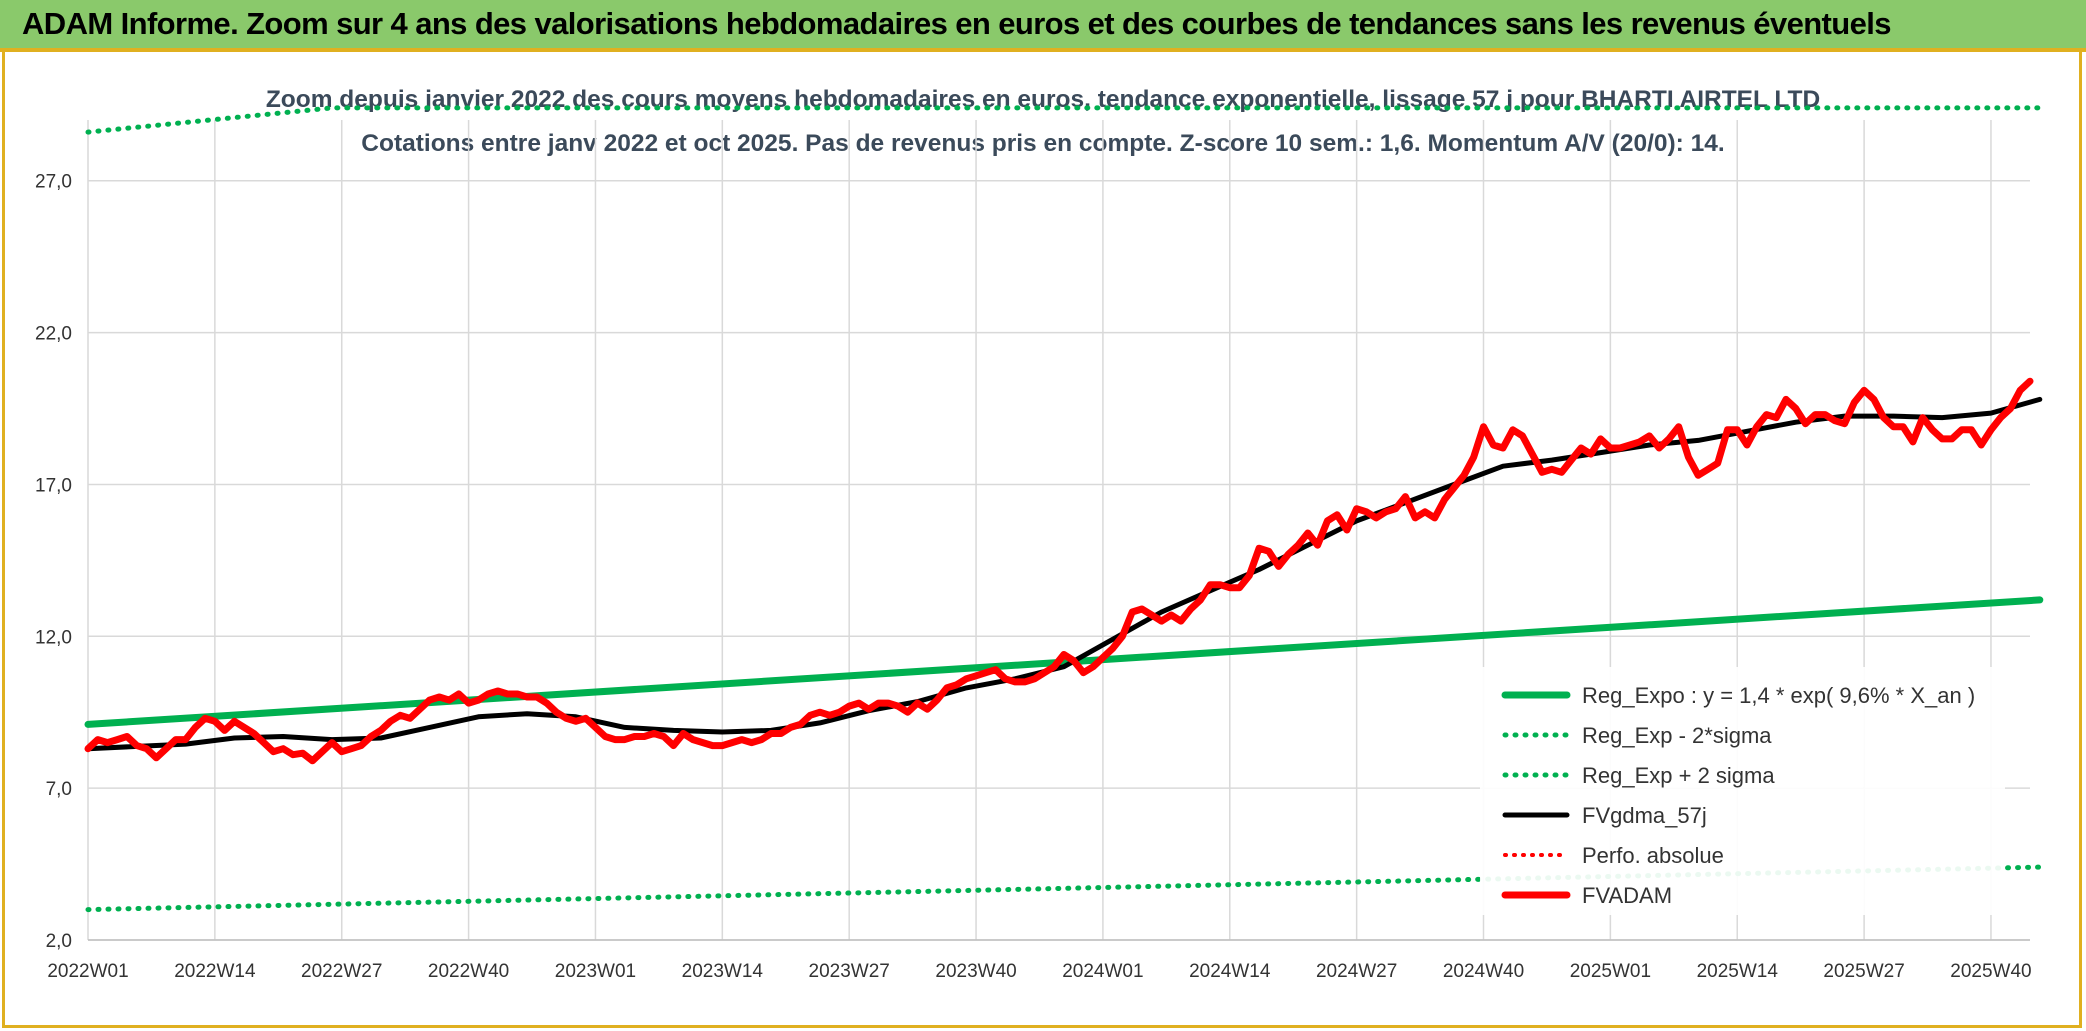  I want to click on x-tick-label: 2023W01, so click(595, 971).